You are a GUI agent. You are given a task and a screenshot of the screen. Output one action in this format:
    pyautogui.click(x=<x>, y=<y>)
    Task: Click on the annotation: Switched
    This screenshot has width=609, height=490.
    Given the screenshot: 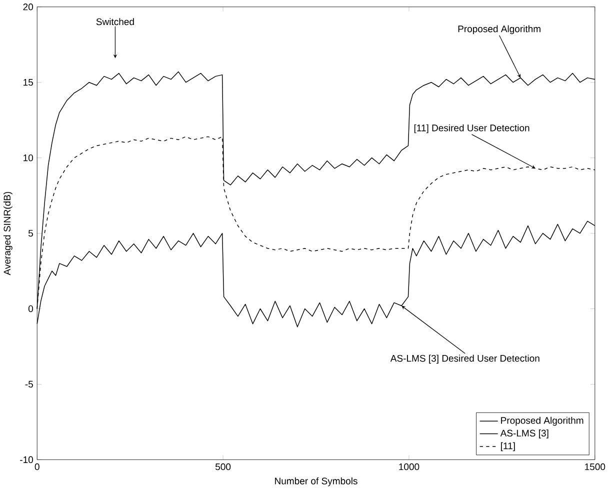 What is the action you would take?
    pyautogui.click(x=115, y=22)
    